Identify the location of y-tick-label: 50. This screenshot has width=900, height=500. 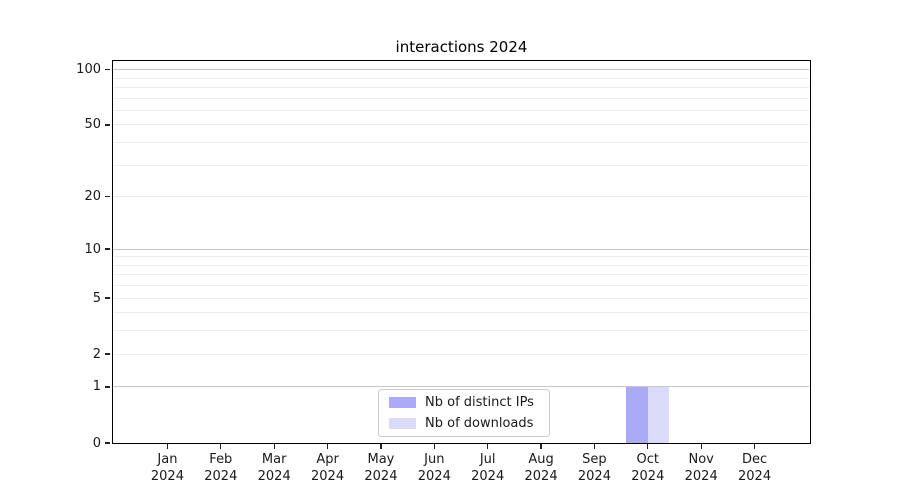
(92, 125).